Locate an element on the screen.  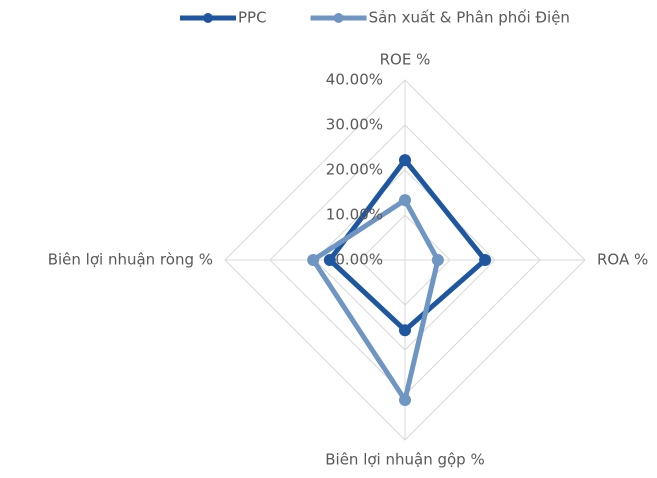
legend-label: Sản xuất & Phân phối Điện is located at coordinates (469, 18).